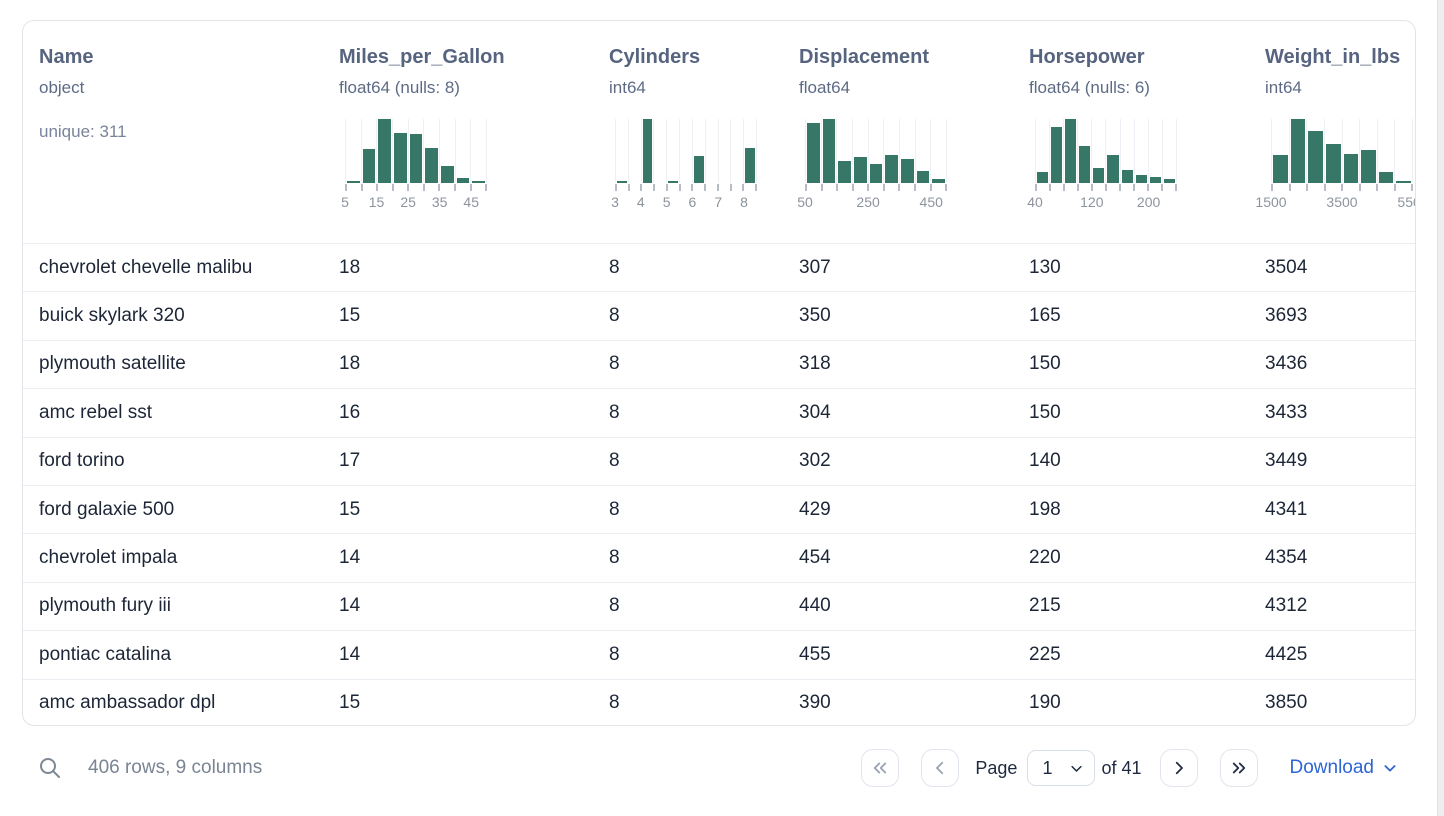  I want to click on page-select: 1, so click(1061, 768).